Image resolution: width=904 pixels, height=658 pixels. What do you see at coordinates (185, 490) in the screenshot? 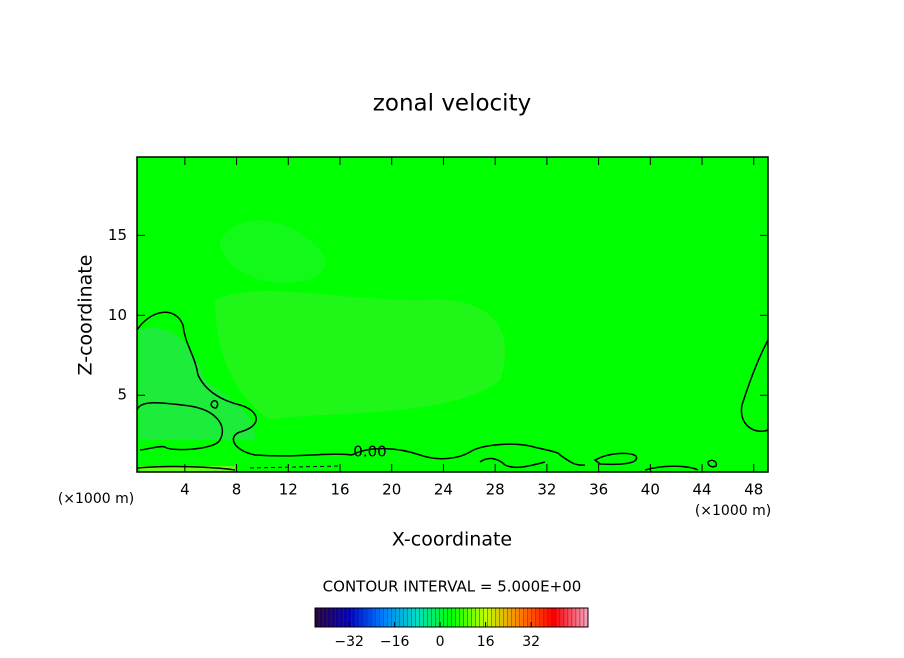
I see `x-tick-label: 4` at bounding box center [185, 490].